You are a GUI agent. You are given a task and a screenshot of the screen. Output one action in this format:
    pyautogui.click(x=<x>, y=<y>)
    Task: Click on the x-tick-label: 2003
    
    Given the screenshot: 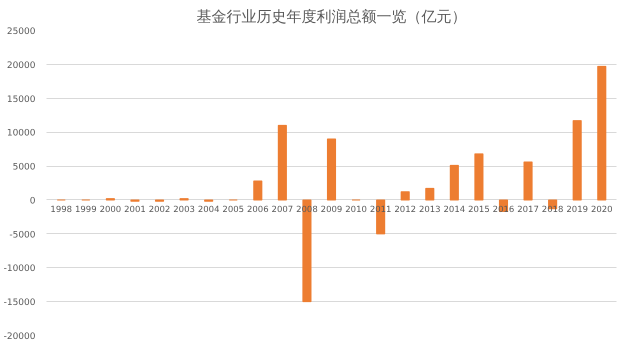 What is the action you would take?
    pyautogui.click(x=184, y=209)
    